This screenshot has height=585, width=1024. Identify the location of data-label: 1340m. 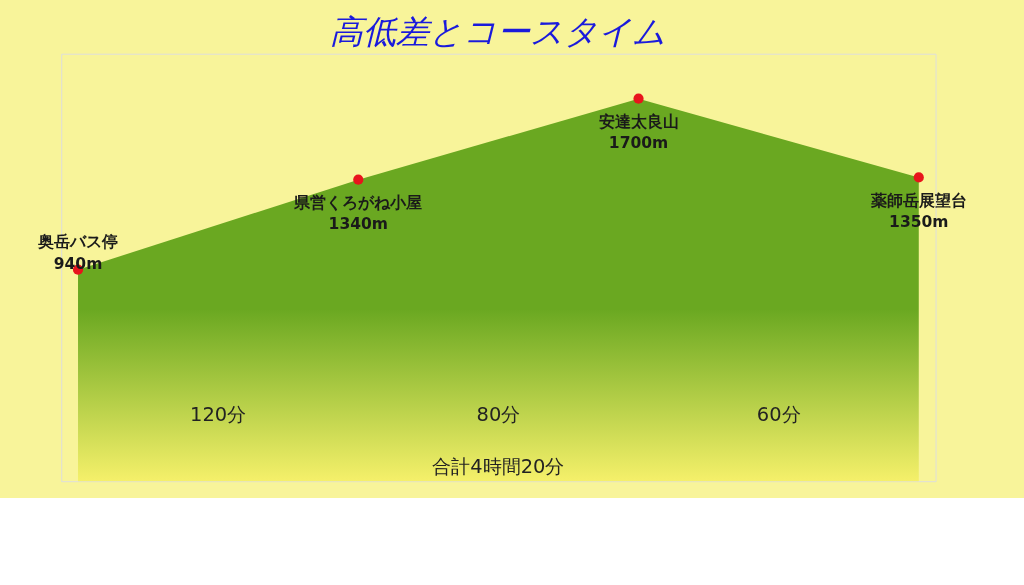
(358, 224).